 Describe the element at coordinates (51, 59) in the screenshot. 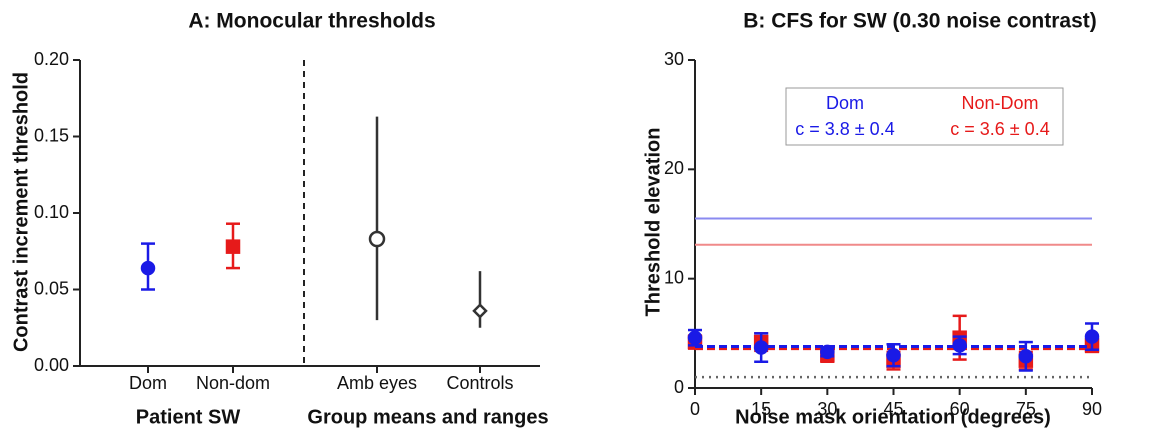

I see `y-tick-label: 0.20` at that location.